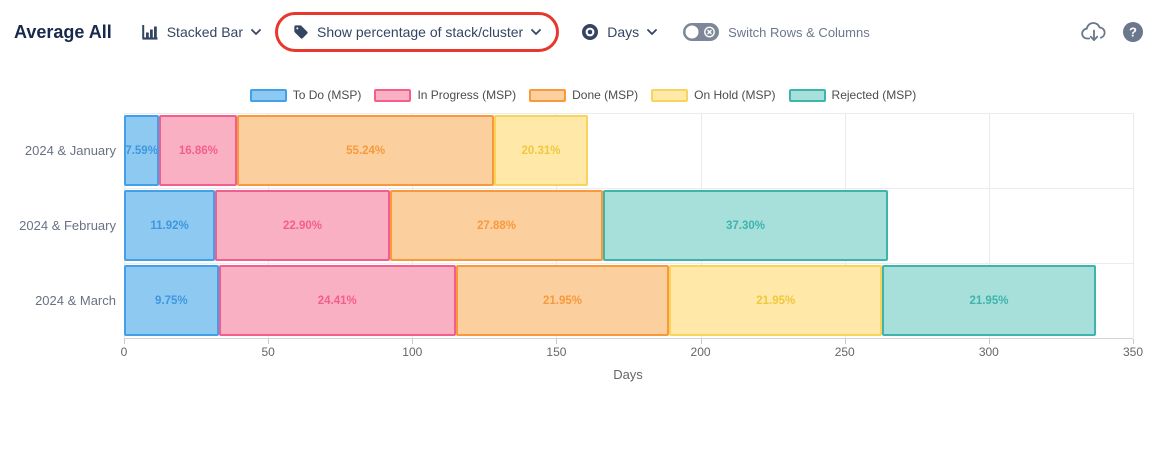 This screenshot has width=1166, height=466. Describe the element at coordinates (590, 32) in the screenshot. I see `eye-icon` at that location.